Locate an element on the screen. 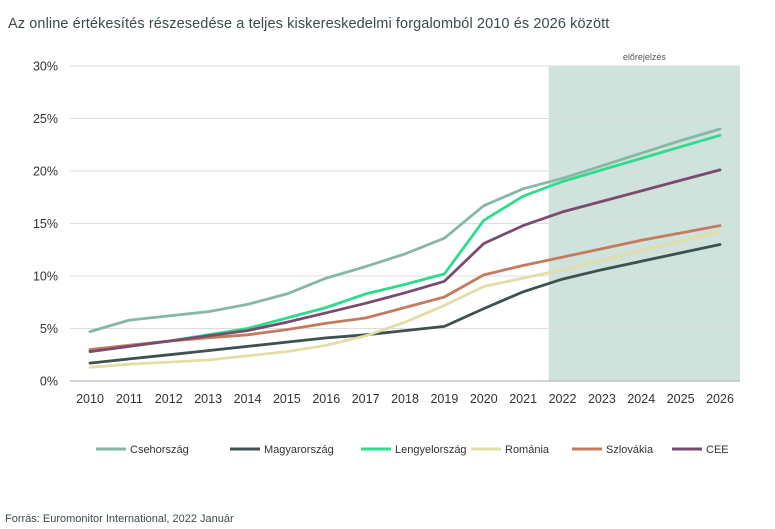  x-tick-label: 2025 is located at coordinates (681, 399).